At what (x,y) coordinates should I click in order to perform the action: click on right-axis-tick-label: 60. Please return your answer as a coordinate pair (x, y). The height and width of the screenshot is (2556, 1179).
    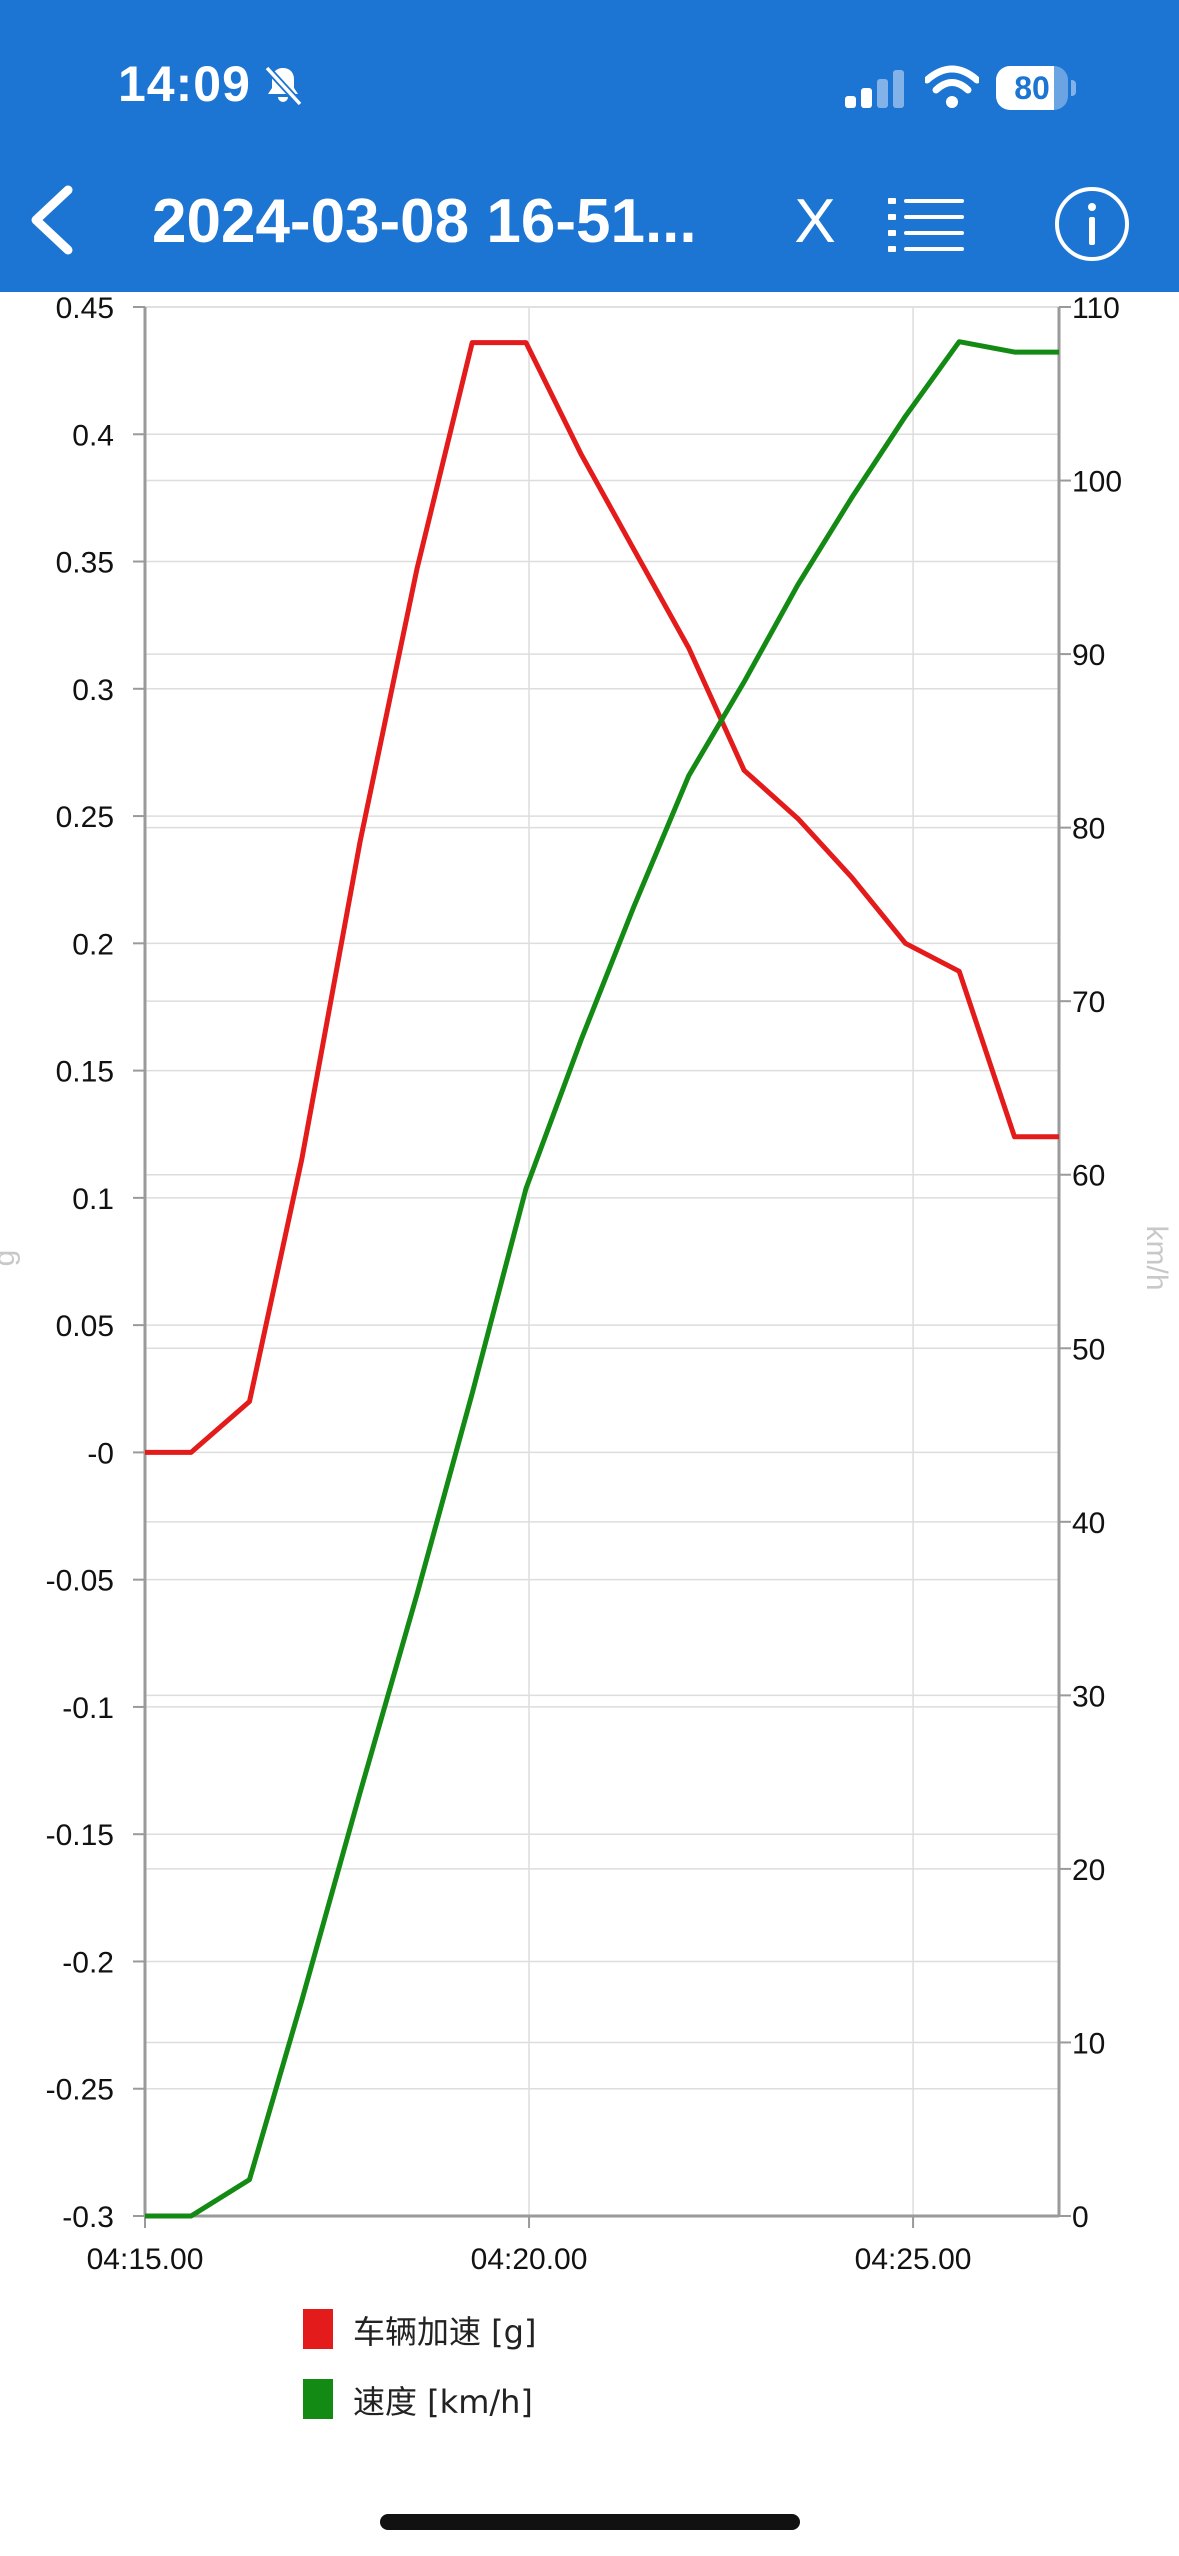
    Looking at the image, I should click on (1088, 1176).